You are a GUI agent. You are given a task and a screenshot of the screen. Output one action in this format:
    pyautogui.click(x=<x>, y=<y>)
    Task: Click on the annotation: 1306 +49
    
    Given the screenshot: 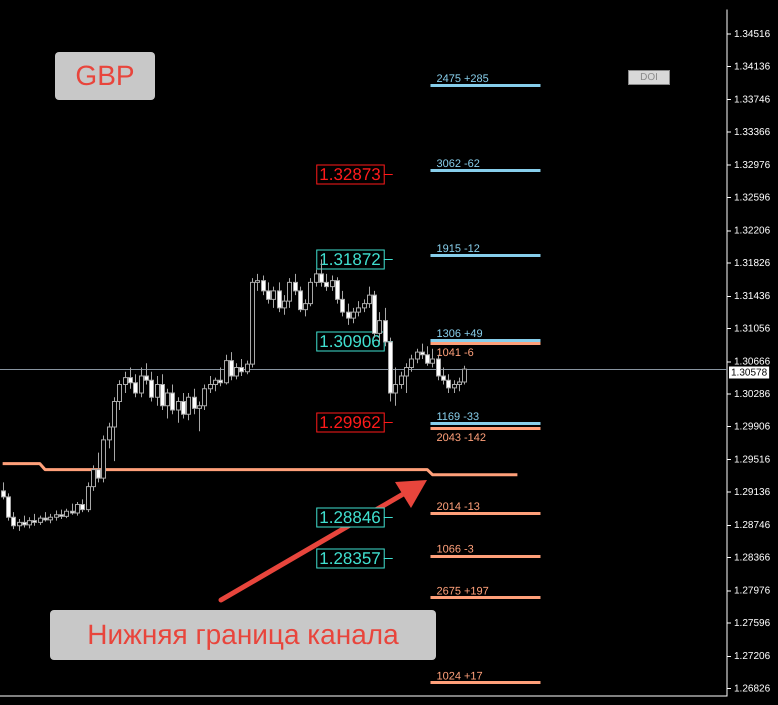 What is the action you would take?
    pyautogui.click(x=459, y=334)
    